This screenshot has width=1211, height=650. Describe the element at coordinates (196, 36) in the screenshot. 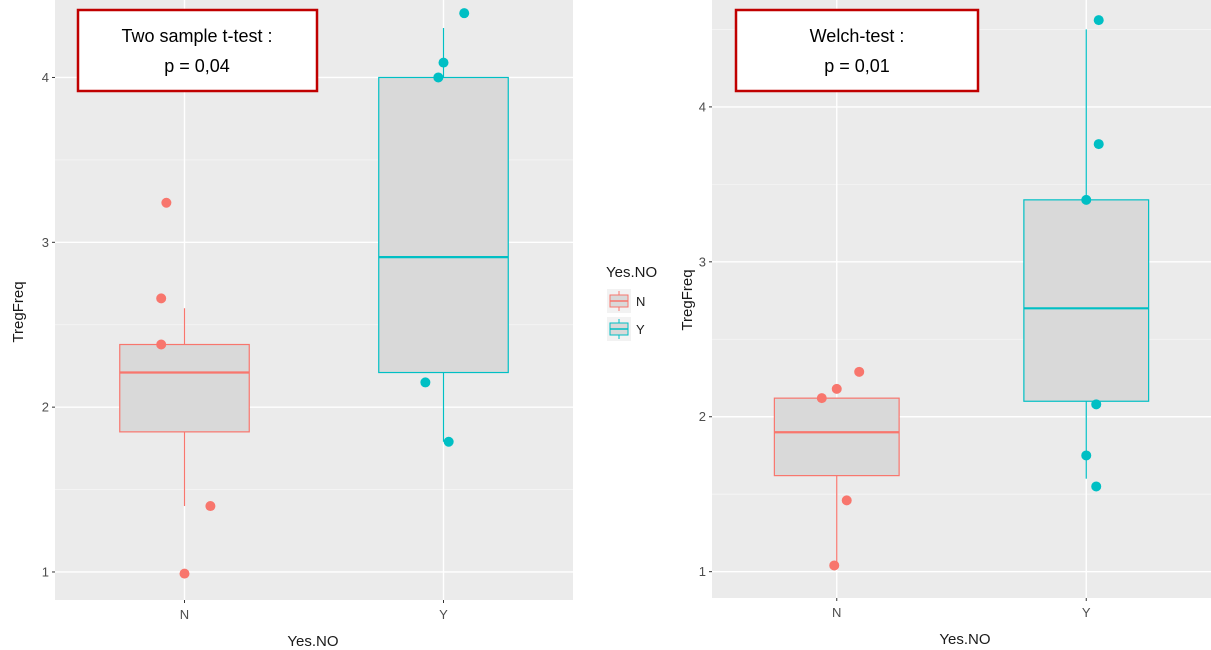

I see `left-annotation-line1: Two sample t-test :` at that location.